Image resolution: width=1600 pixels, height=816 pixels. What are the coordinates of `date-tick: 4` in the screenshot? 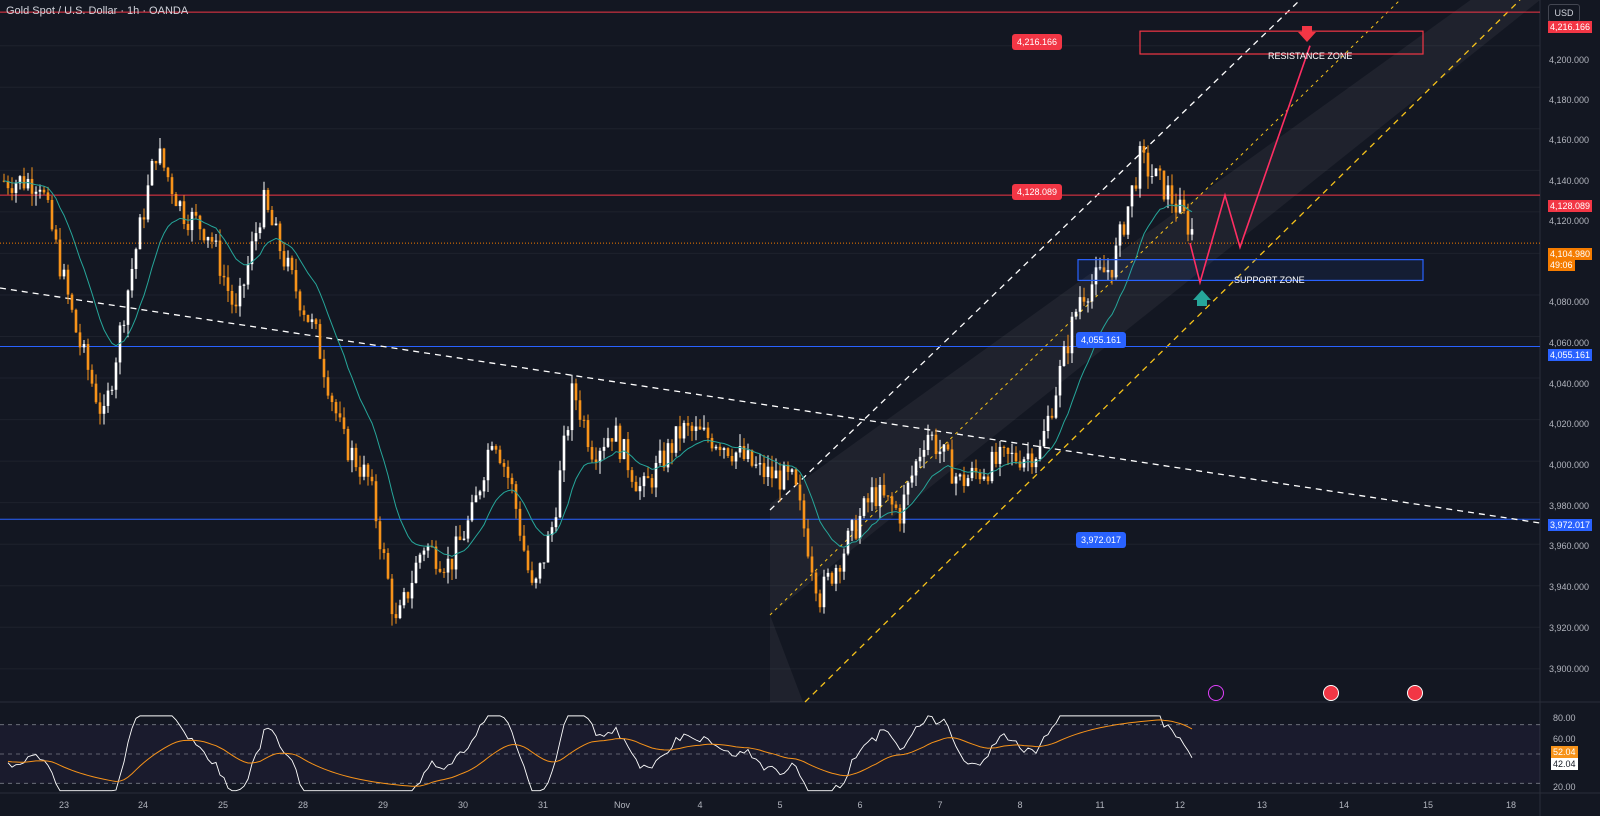 It's located at (700, 805).